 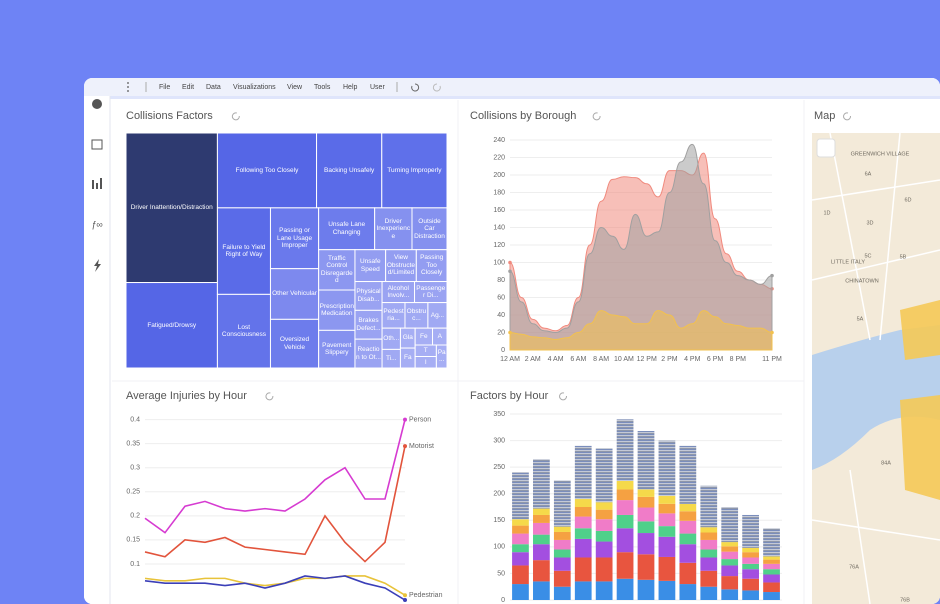 I want to click on fx-icon: ƒ∞, so click(x=96, y=224).